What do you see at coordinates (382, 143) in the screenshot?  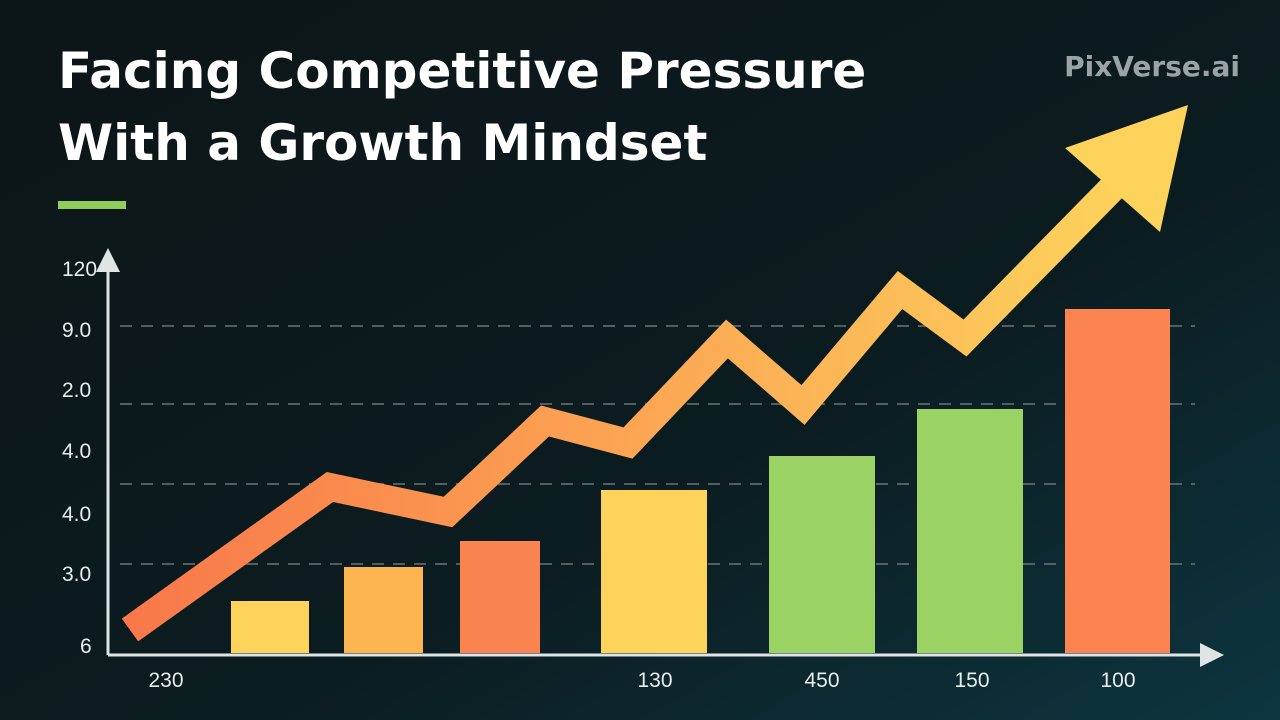 I see `title-line: With a Growth Mindset` at bounding box center [382, 143].